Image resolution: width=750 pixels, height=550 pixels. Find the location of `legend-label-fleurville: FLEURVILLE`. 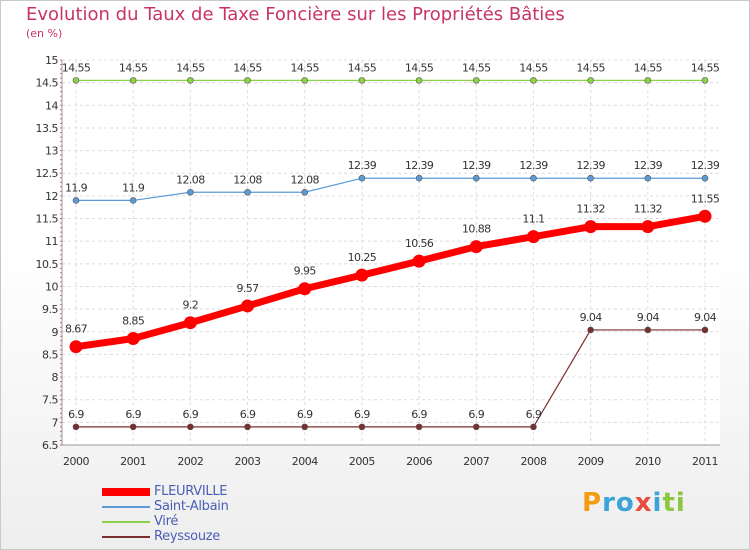

legend-label-fleurville: FLEURVILLE is located at coordinates (191, 491).